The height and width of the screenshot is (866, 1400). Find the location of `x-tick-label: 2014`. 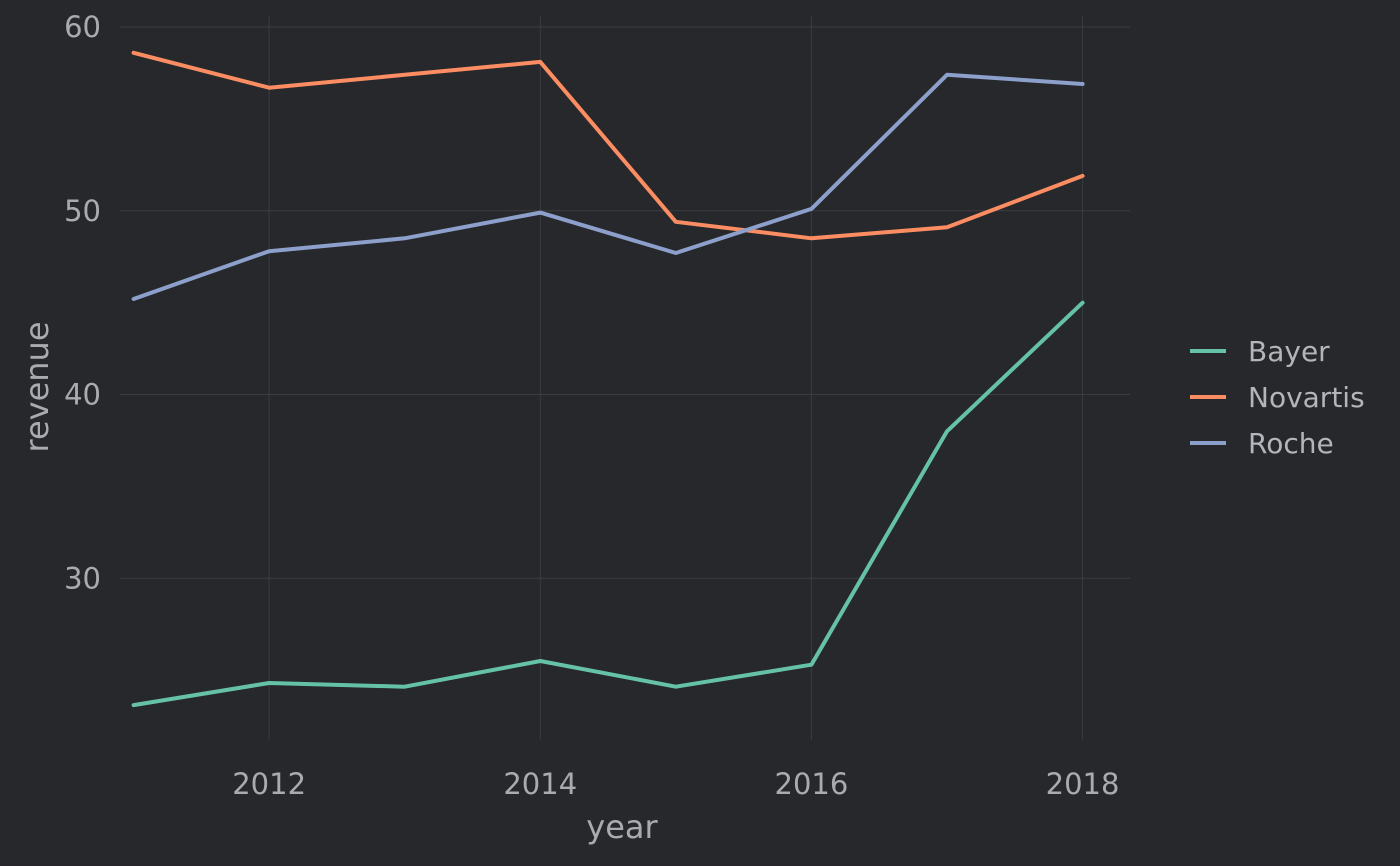

x-tick-label: 2014 is located at coordinates (540, 784).